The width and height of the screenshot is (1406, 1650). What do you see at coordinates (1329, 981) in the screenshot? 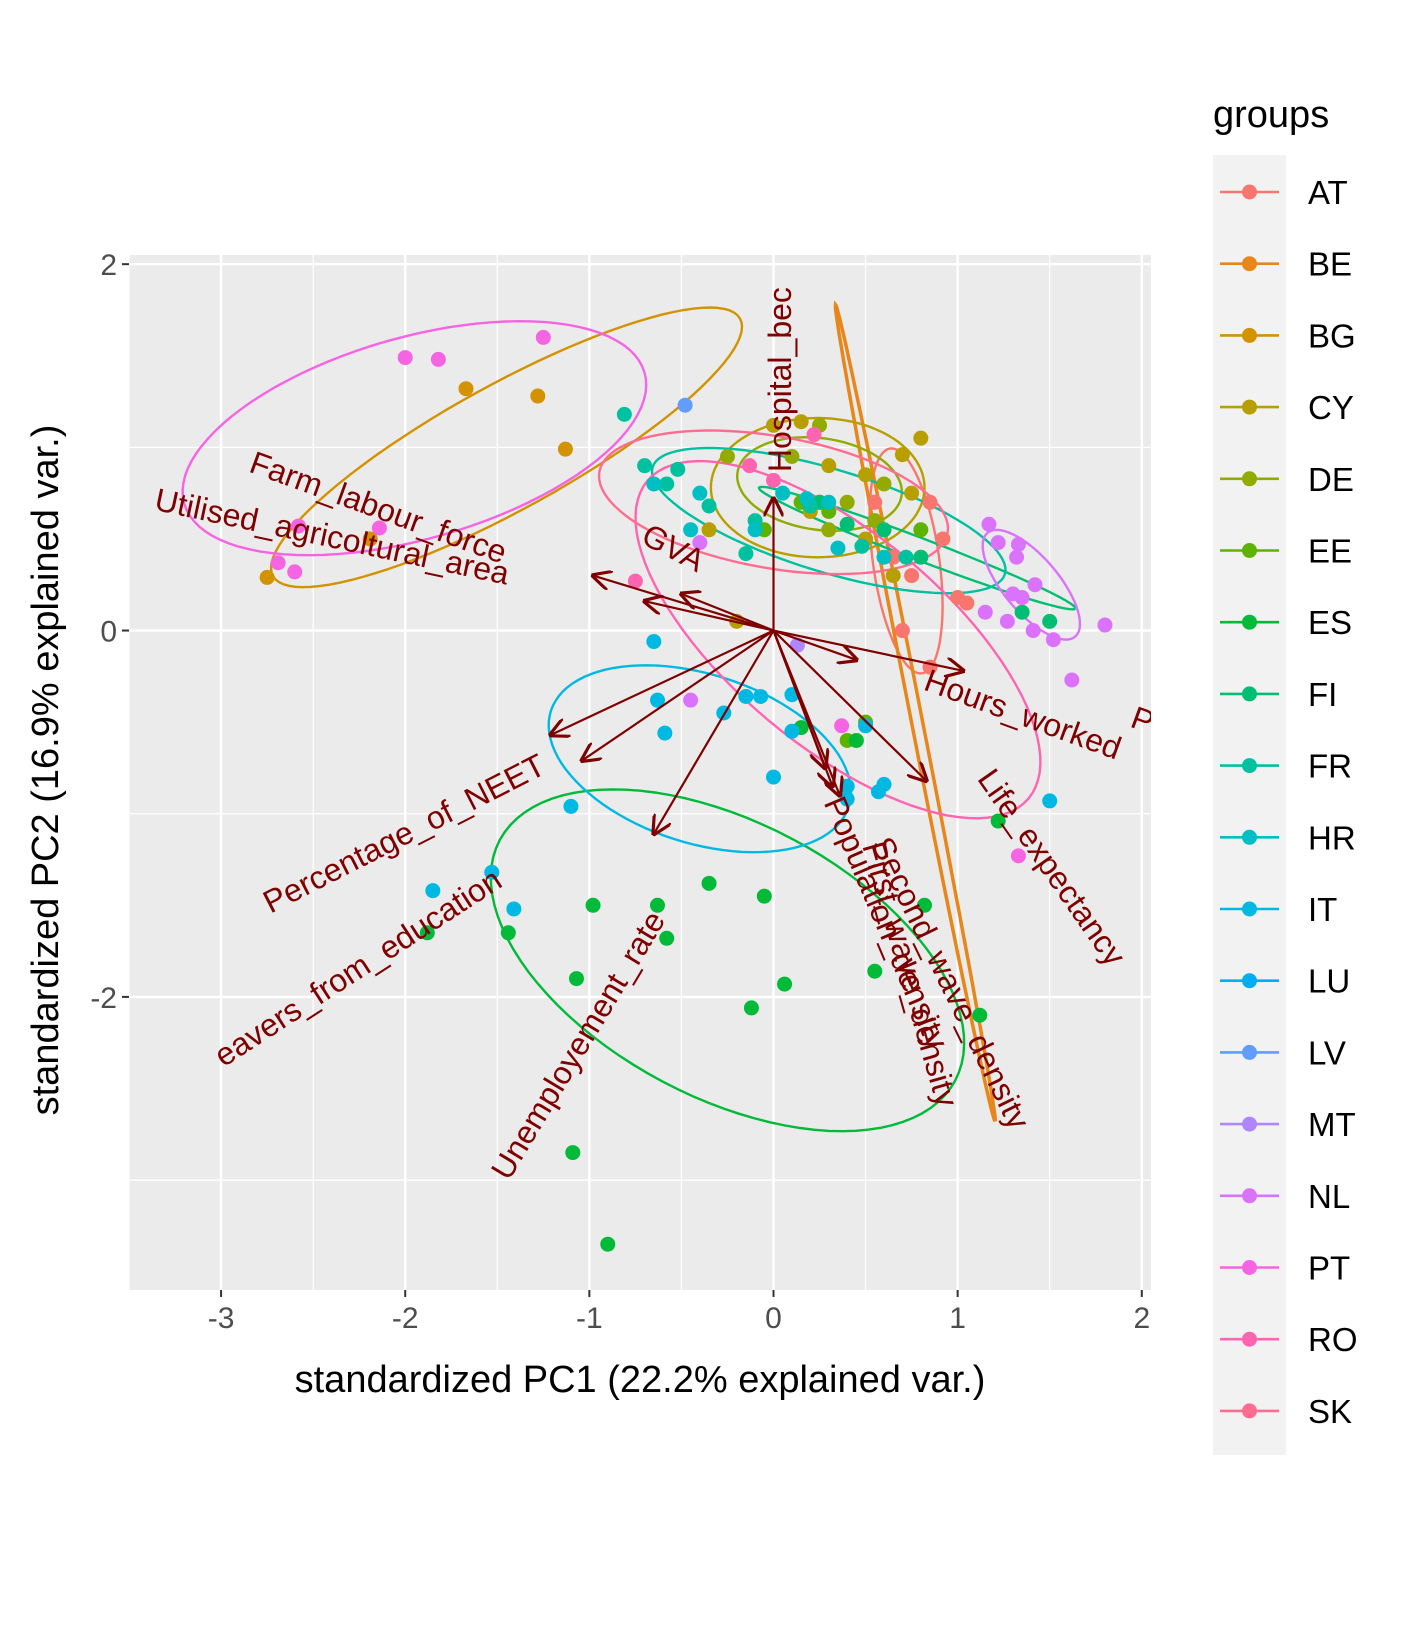
I see `legend-label: LU` at bounding box center [1329, 981].